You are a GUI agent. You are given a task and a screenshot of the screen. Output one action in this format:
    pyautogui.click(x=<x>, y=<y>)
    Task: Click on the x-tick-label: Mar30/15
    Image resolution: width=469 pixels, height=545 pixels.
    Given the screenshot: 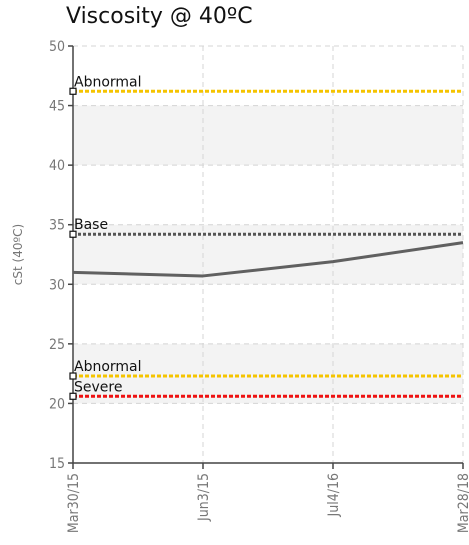 What is the action you would take?
    pyautogui.click(x=74, y=503)
    